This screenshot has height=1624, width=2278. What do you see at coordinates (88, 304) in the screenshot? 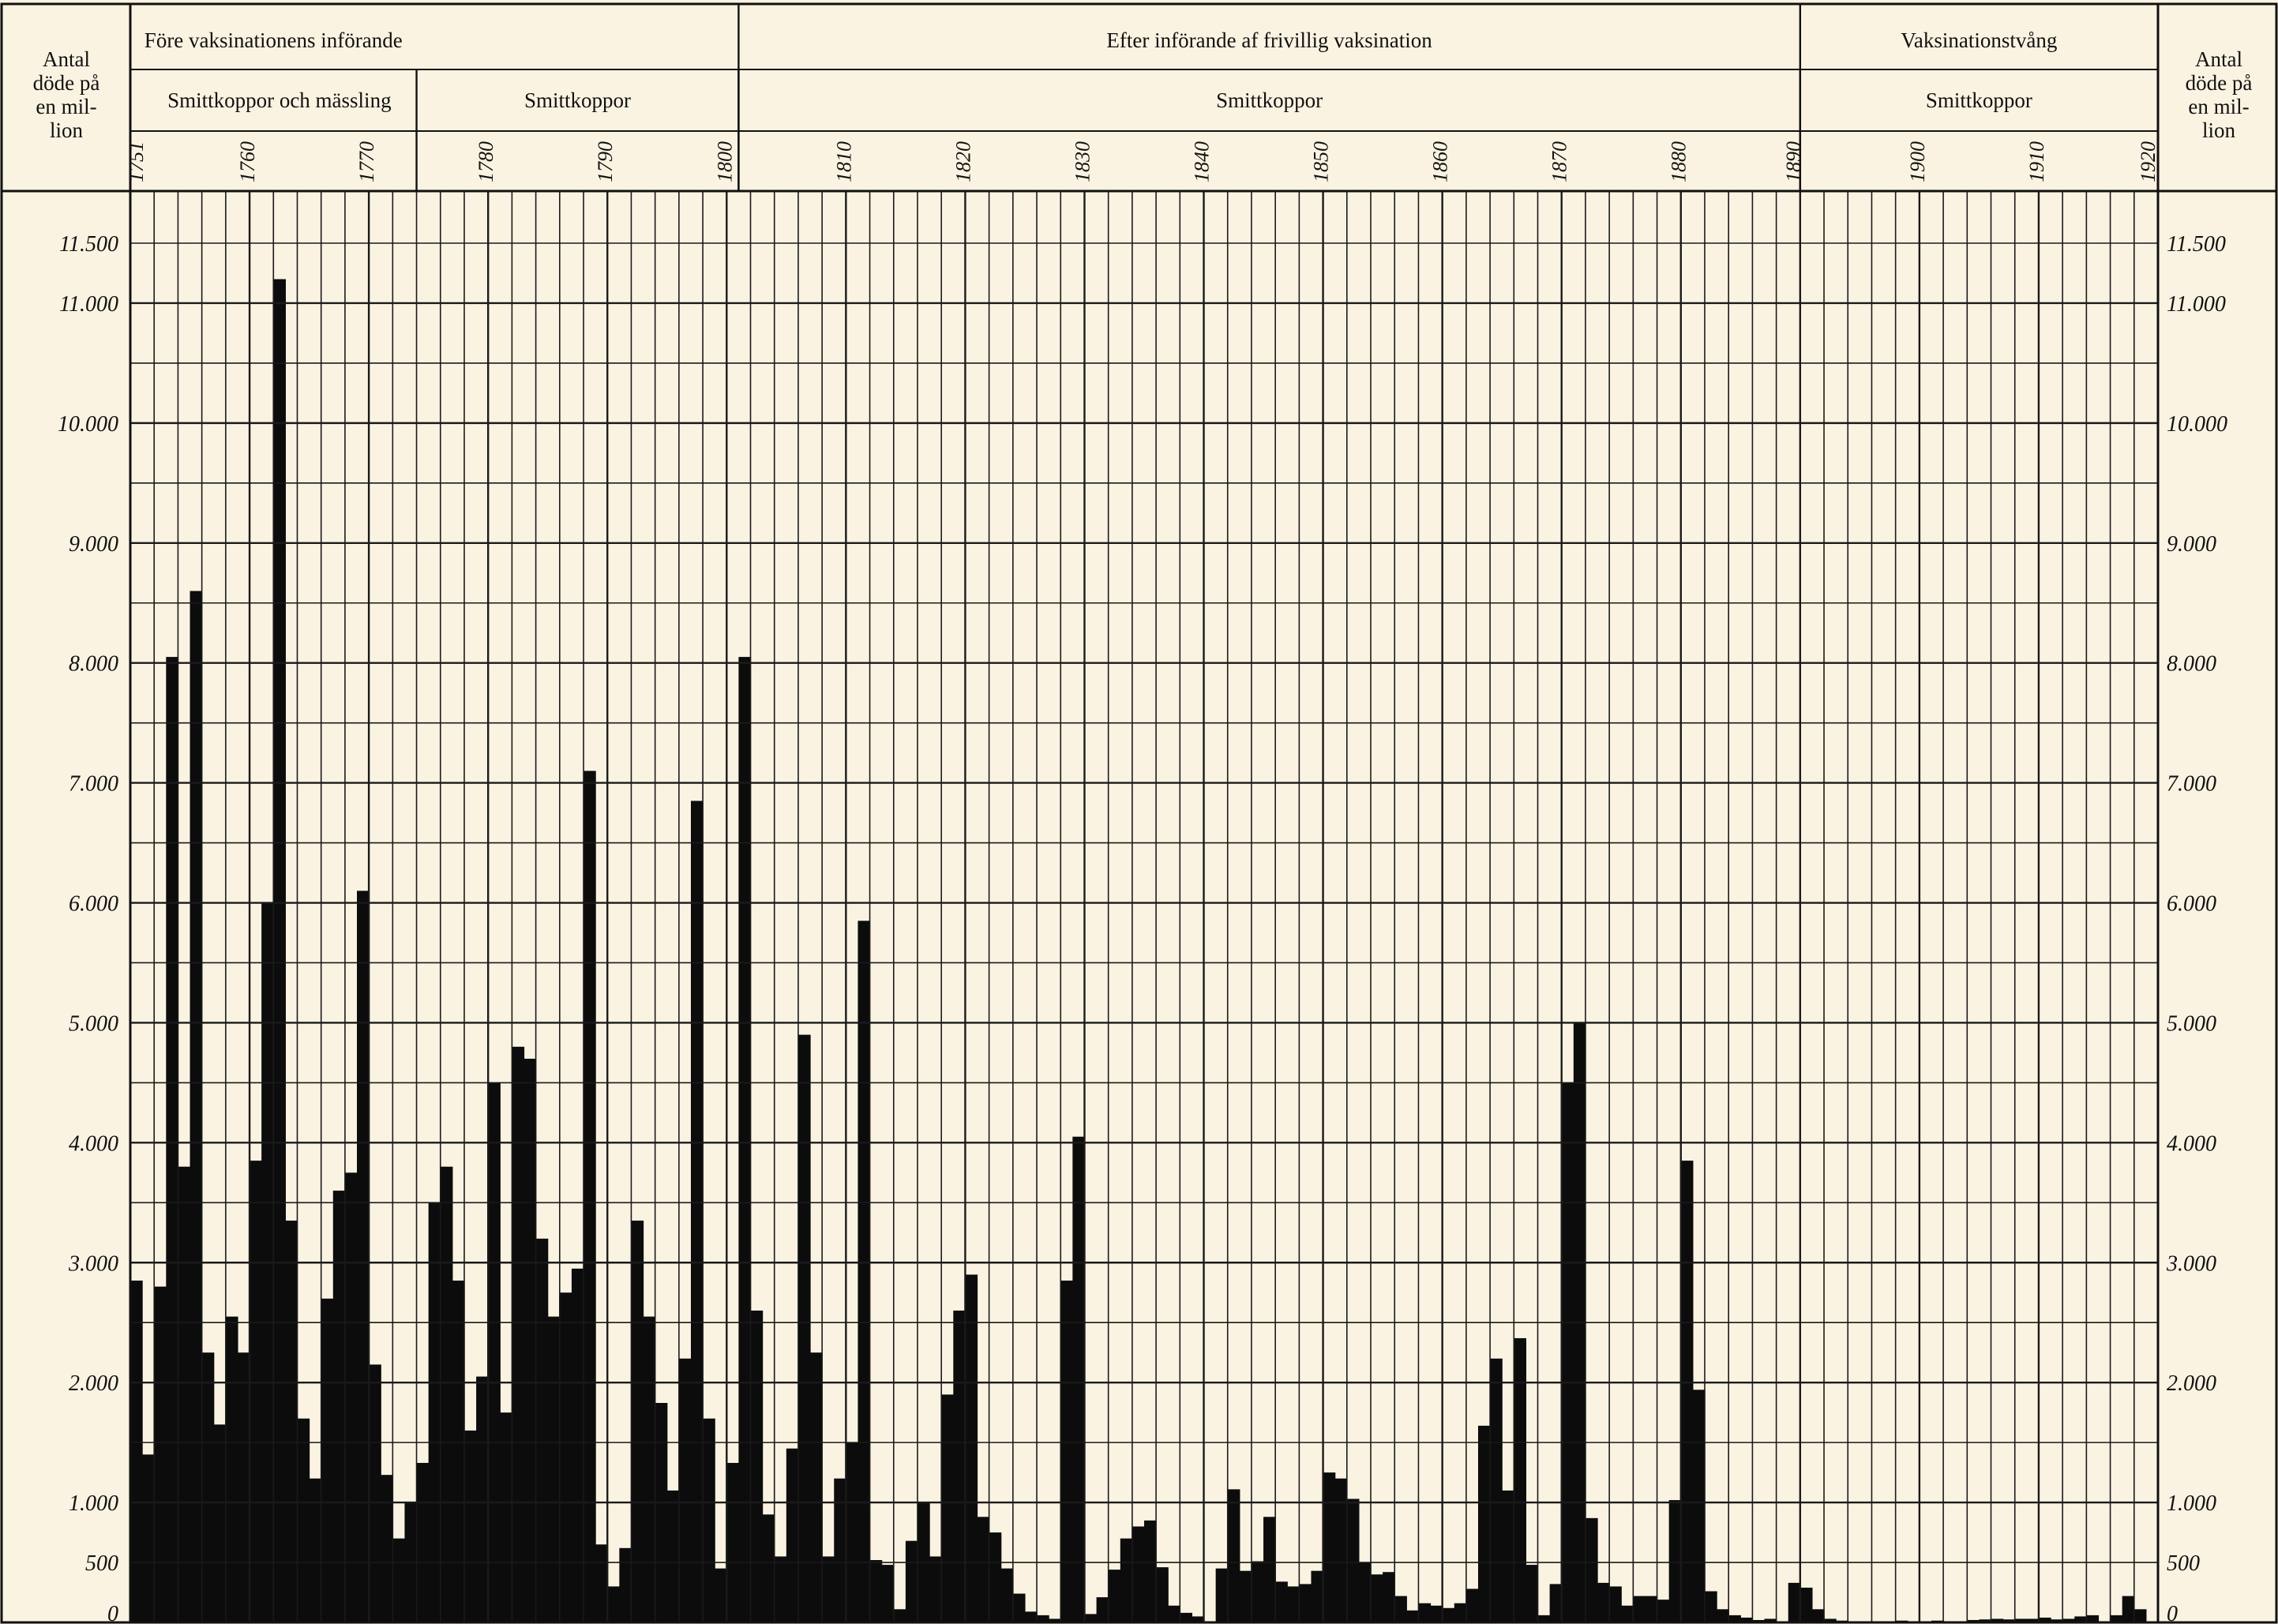
I see `y-tick-label-left: 11.000` at bounding box center [88, 304].